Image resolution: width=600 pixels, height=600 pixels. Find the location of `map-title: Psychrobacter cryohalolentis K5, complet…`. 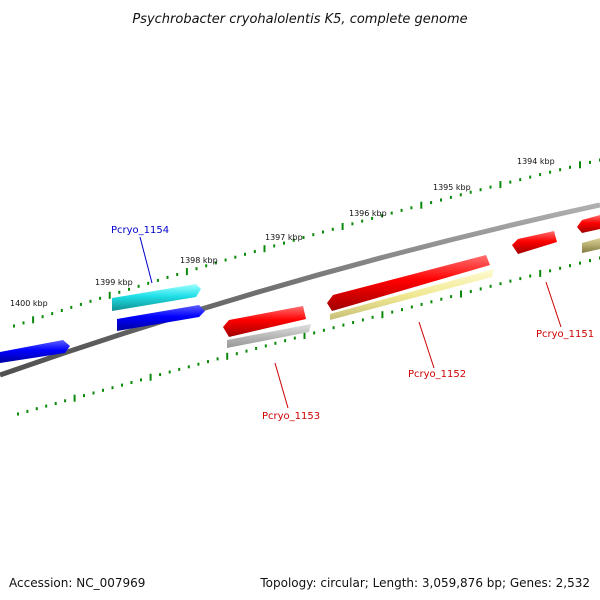

map-title: Psychrobacter cryohalolentis K5, complet… is located at coordinates (299, 19).